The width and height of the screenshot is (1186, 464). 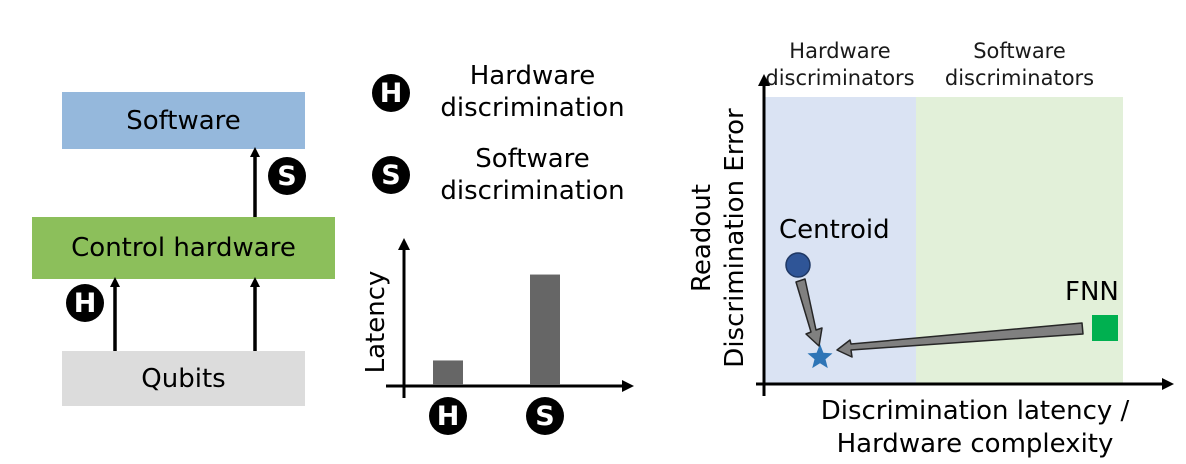 I want to click on control-hardware-label: Control hardware, so click(x=183, y=248).